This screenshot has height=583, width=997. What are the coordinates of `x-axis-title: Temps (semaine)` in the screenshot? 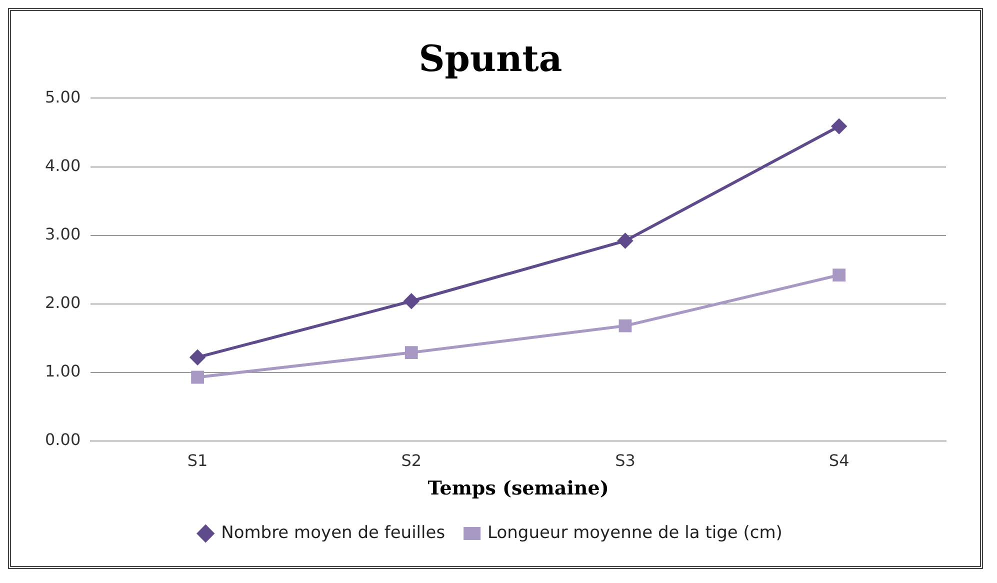 It's located at (518, 489).